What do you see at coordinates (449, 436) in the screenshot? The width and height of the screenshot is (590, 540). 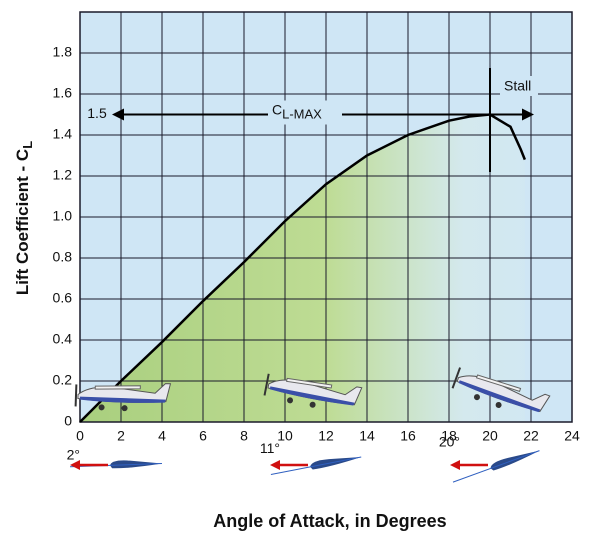 I see `x-tick-label: 18` at bounding box center [449, 436].